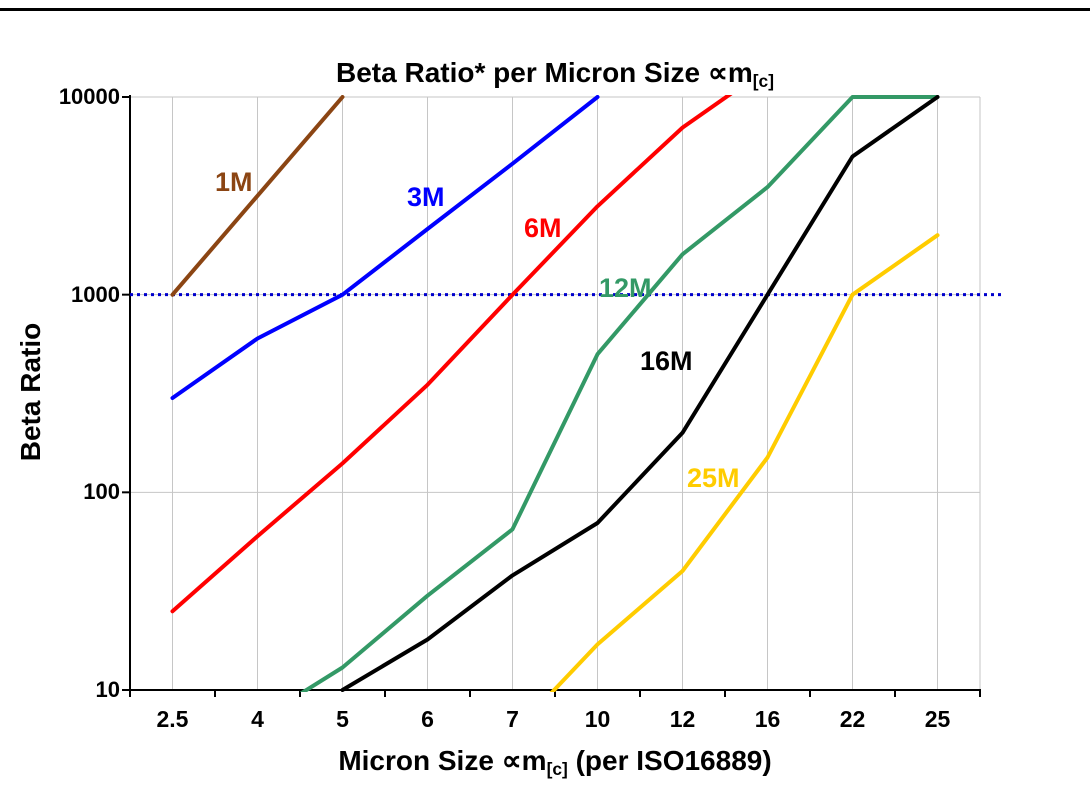  Describe the element at coordinates (101, 492) in the screenshot. I see `y-tick-label-100: 100` at that location.